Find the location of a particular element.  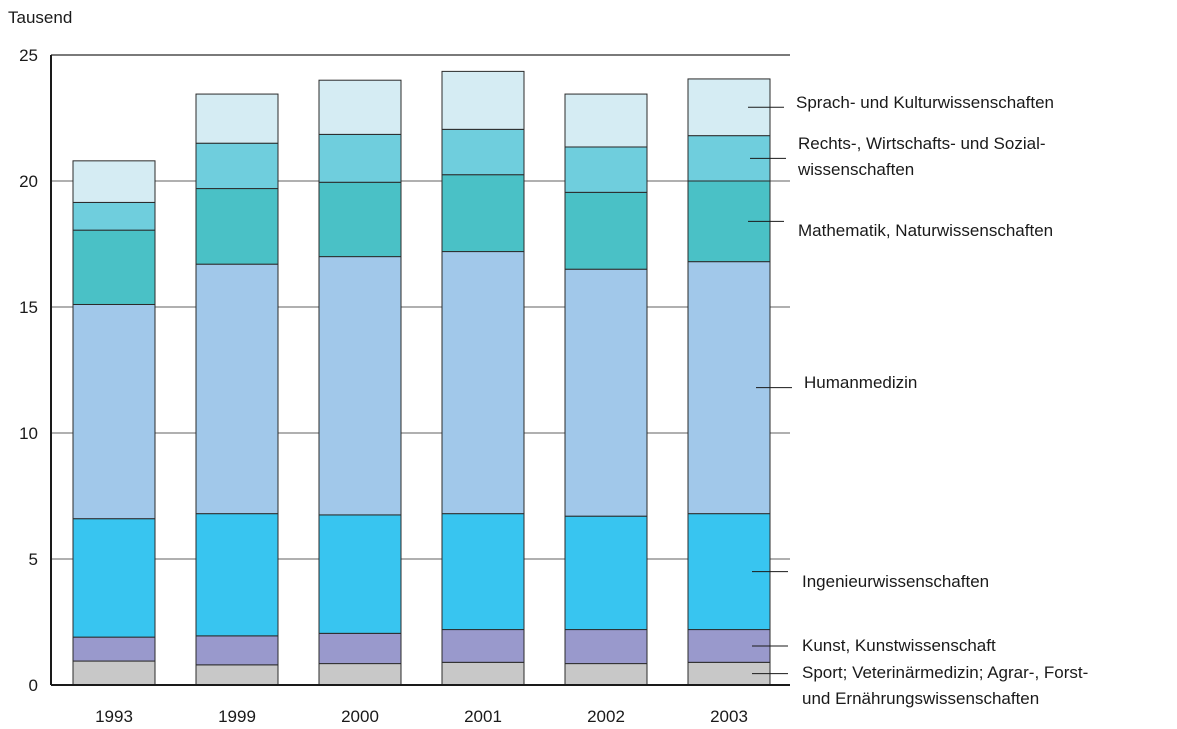

legend-entry: Kunst, Kunstwissenschaft is located at coordinates (874, 645).